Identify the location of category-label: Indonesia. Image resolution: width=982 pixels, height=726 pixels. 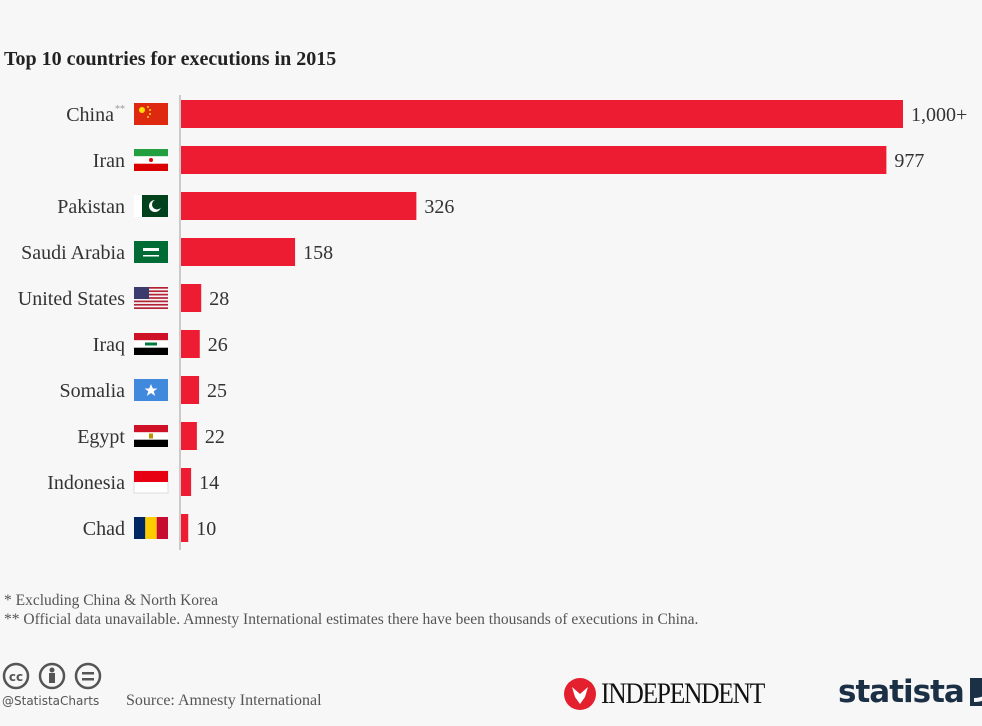
(86, 483).